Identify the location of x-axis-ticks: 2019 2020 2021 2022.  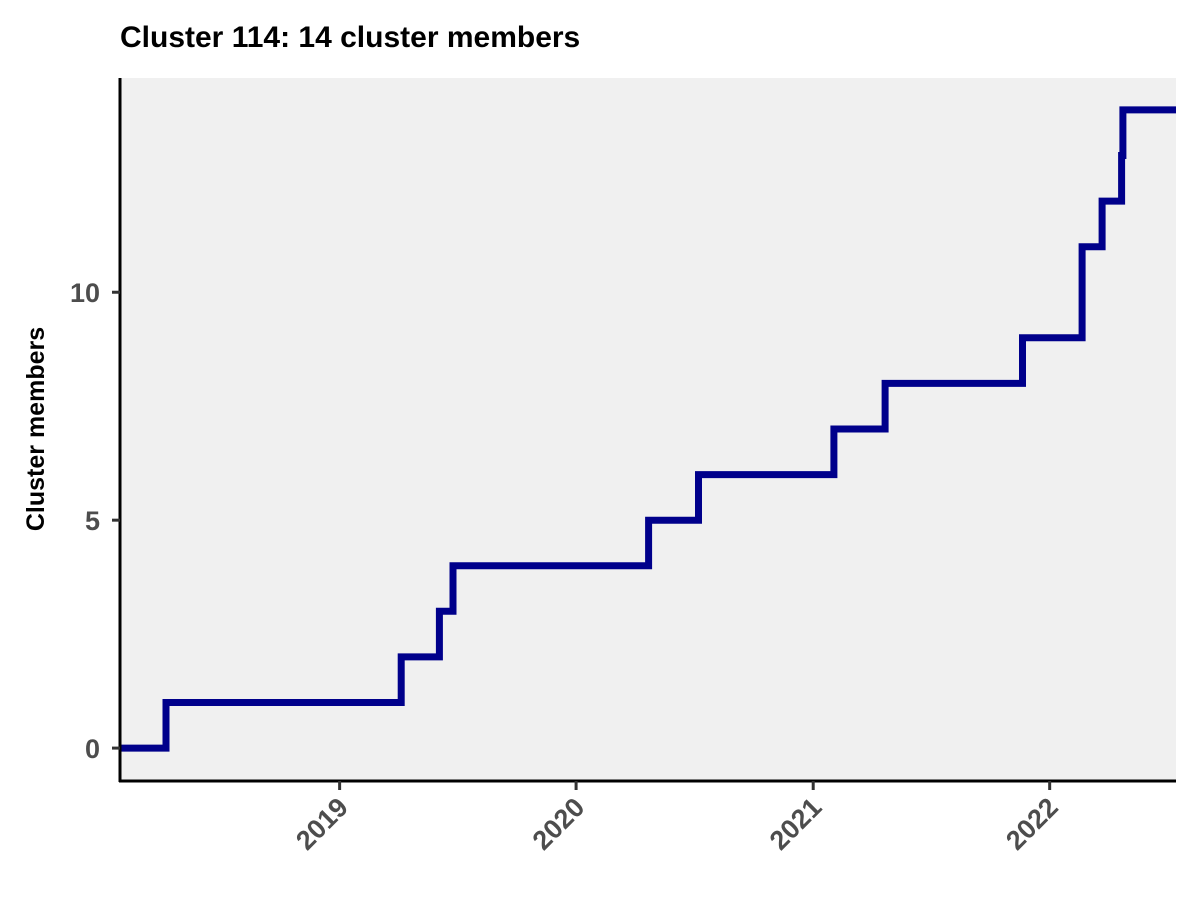
(677, 818).